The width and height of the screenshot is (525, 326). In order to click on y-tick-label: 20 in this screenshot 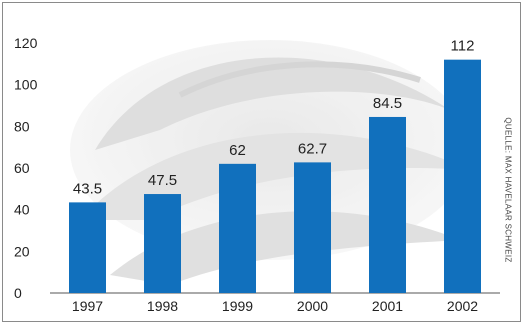, I will do `click(22, 251)`.